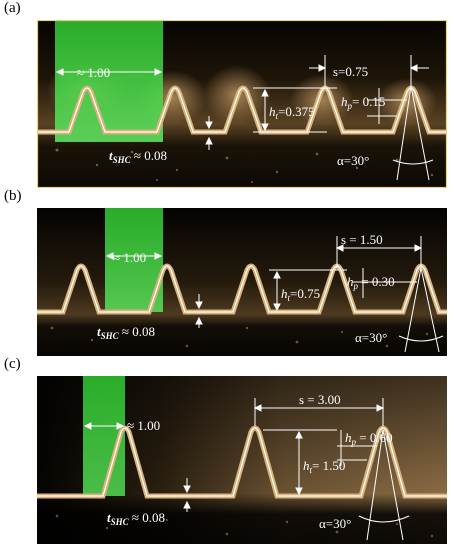  Describe the element at coordinates (324, 466) in the screenshot. I see `ht-label: ht= 1.50` at that location.